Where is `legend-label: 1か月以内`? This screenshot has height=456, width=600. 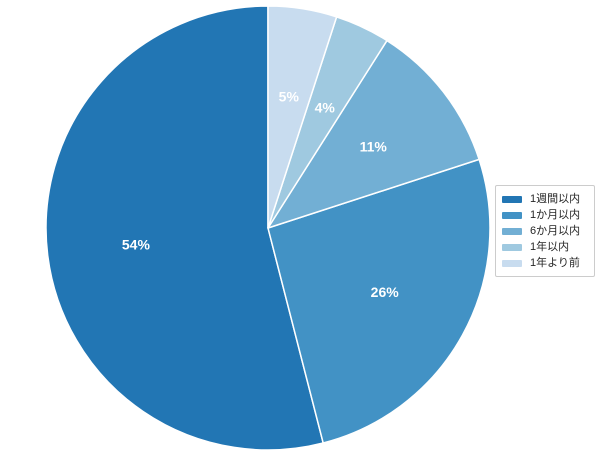 legend-label: 1か月以内 is located at coordinates (555, 215).